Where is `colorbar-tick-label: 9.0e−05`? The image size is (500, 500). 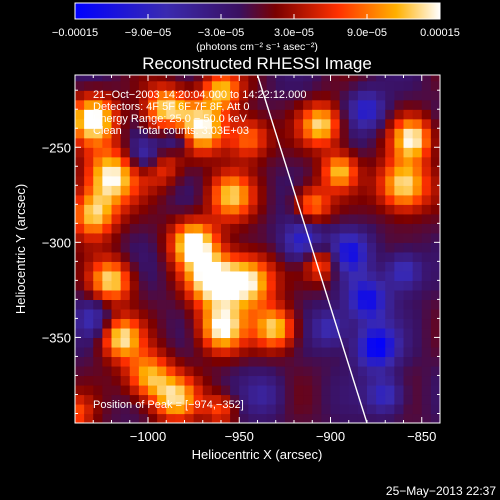
colorbar-tick-label: 9.0e−05 is located at coordinates (367, 33).